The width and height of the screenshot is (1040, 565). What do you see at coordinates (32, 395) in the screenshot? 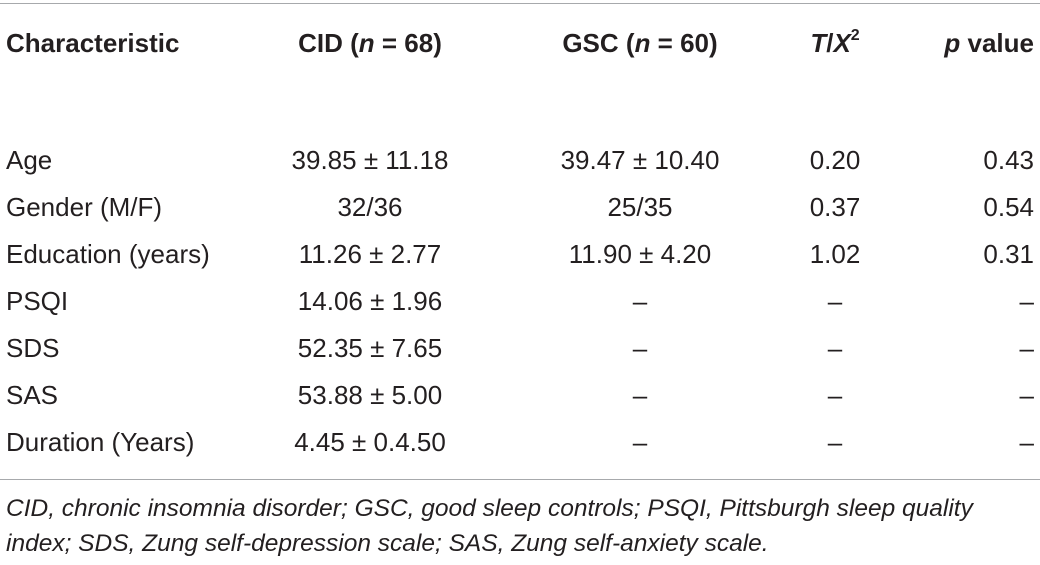
I see `cell-characteristic: SAS` at bounding box center [32, 395].